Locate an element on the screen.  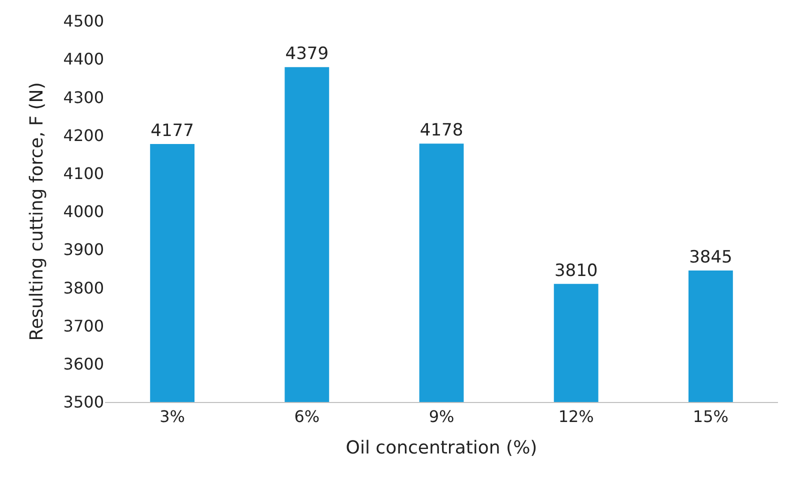
y-tick-label: 3900 is located at coordinates (83, 250).